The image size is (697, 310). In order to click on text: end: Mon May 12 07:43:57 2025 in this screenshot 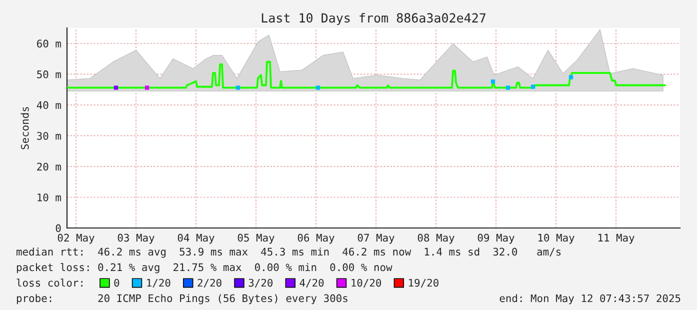, I will do `click(590, 299)`.